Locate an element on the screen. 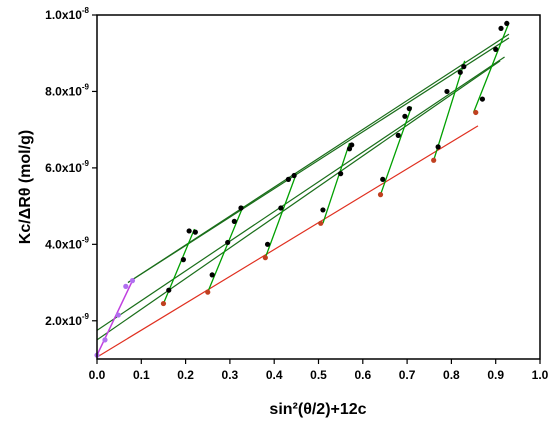  zero-angle-line is located at coordinates (115, 318).